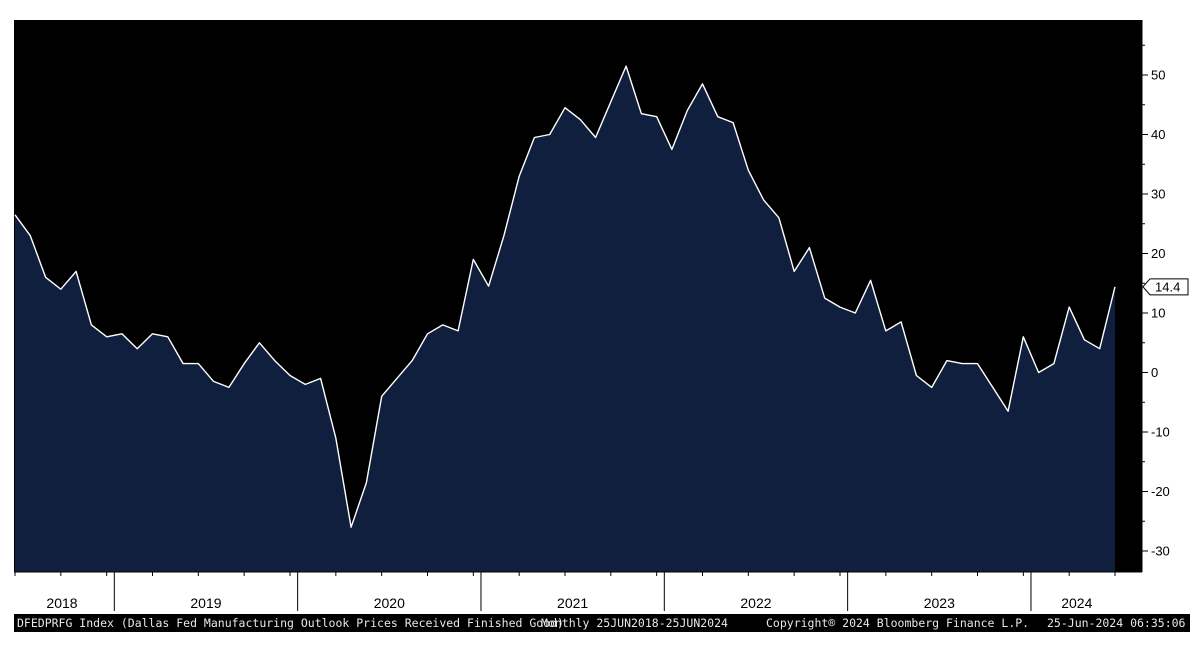 The width and height of the screenshot is (1200, 651). I want to click on y-tick-label: -10, so click(1160, 432).